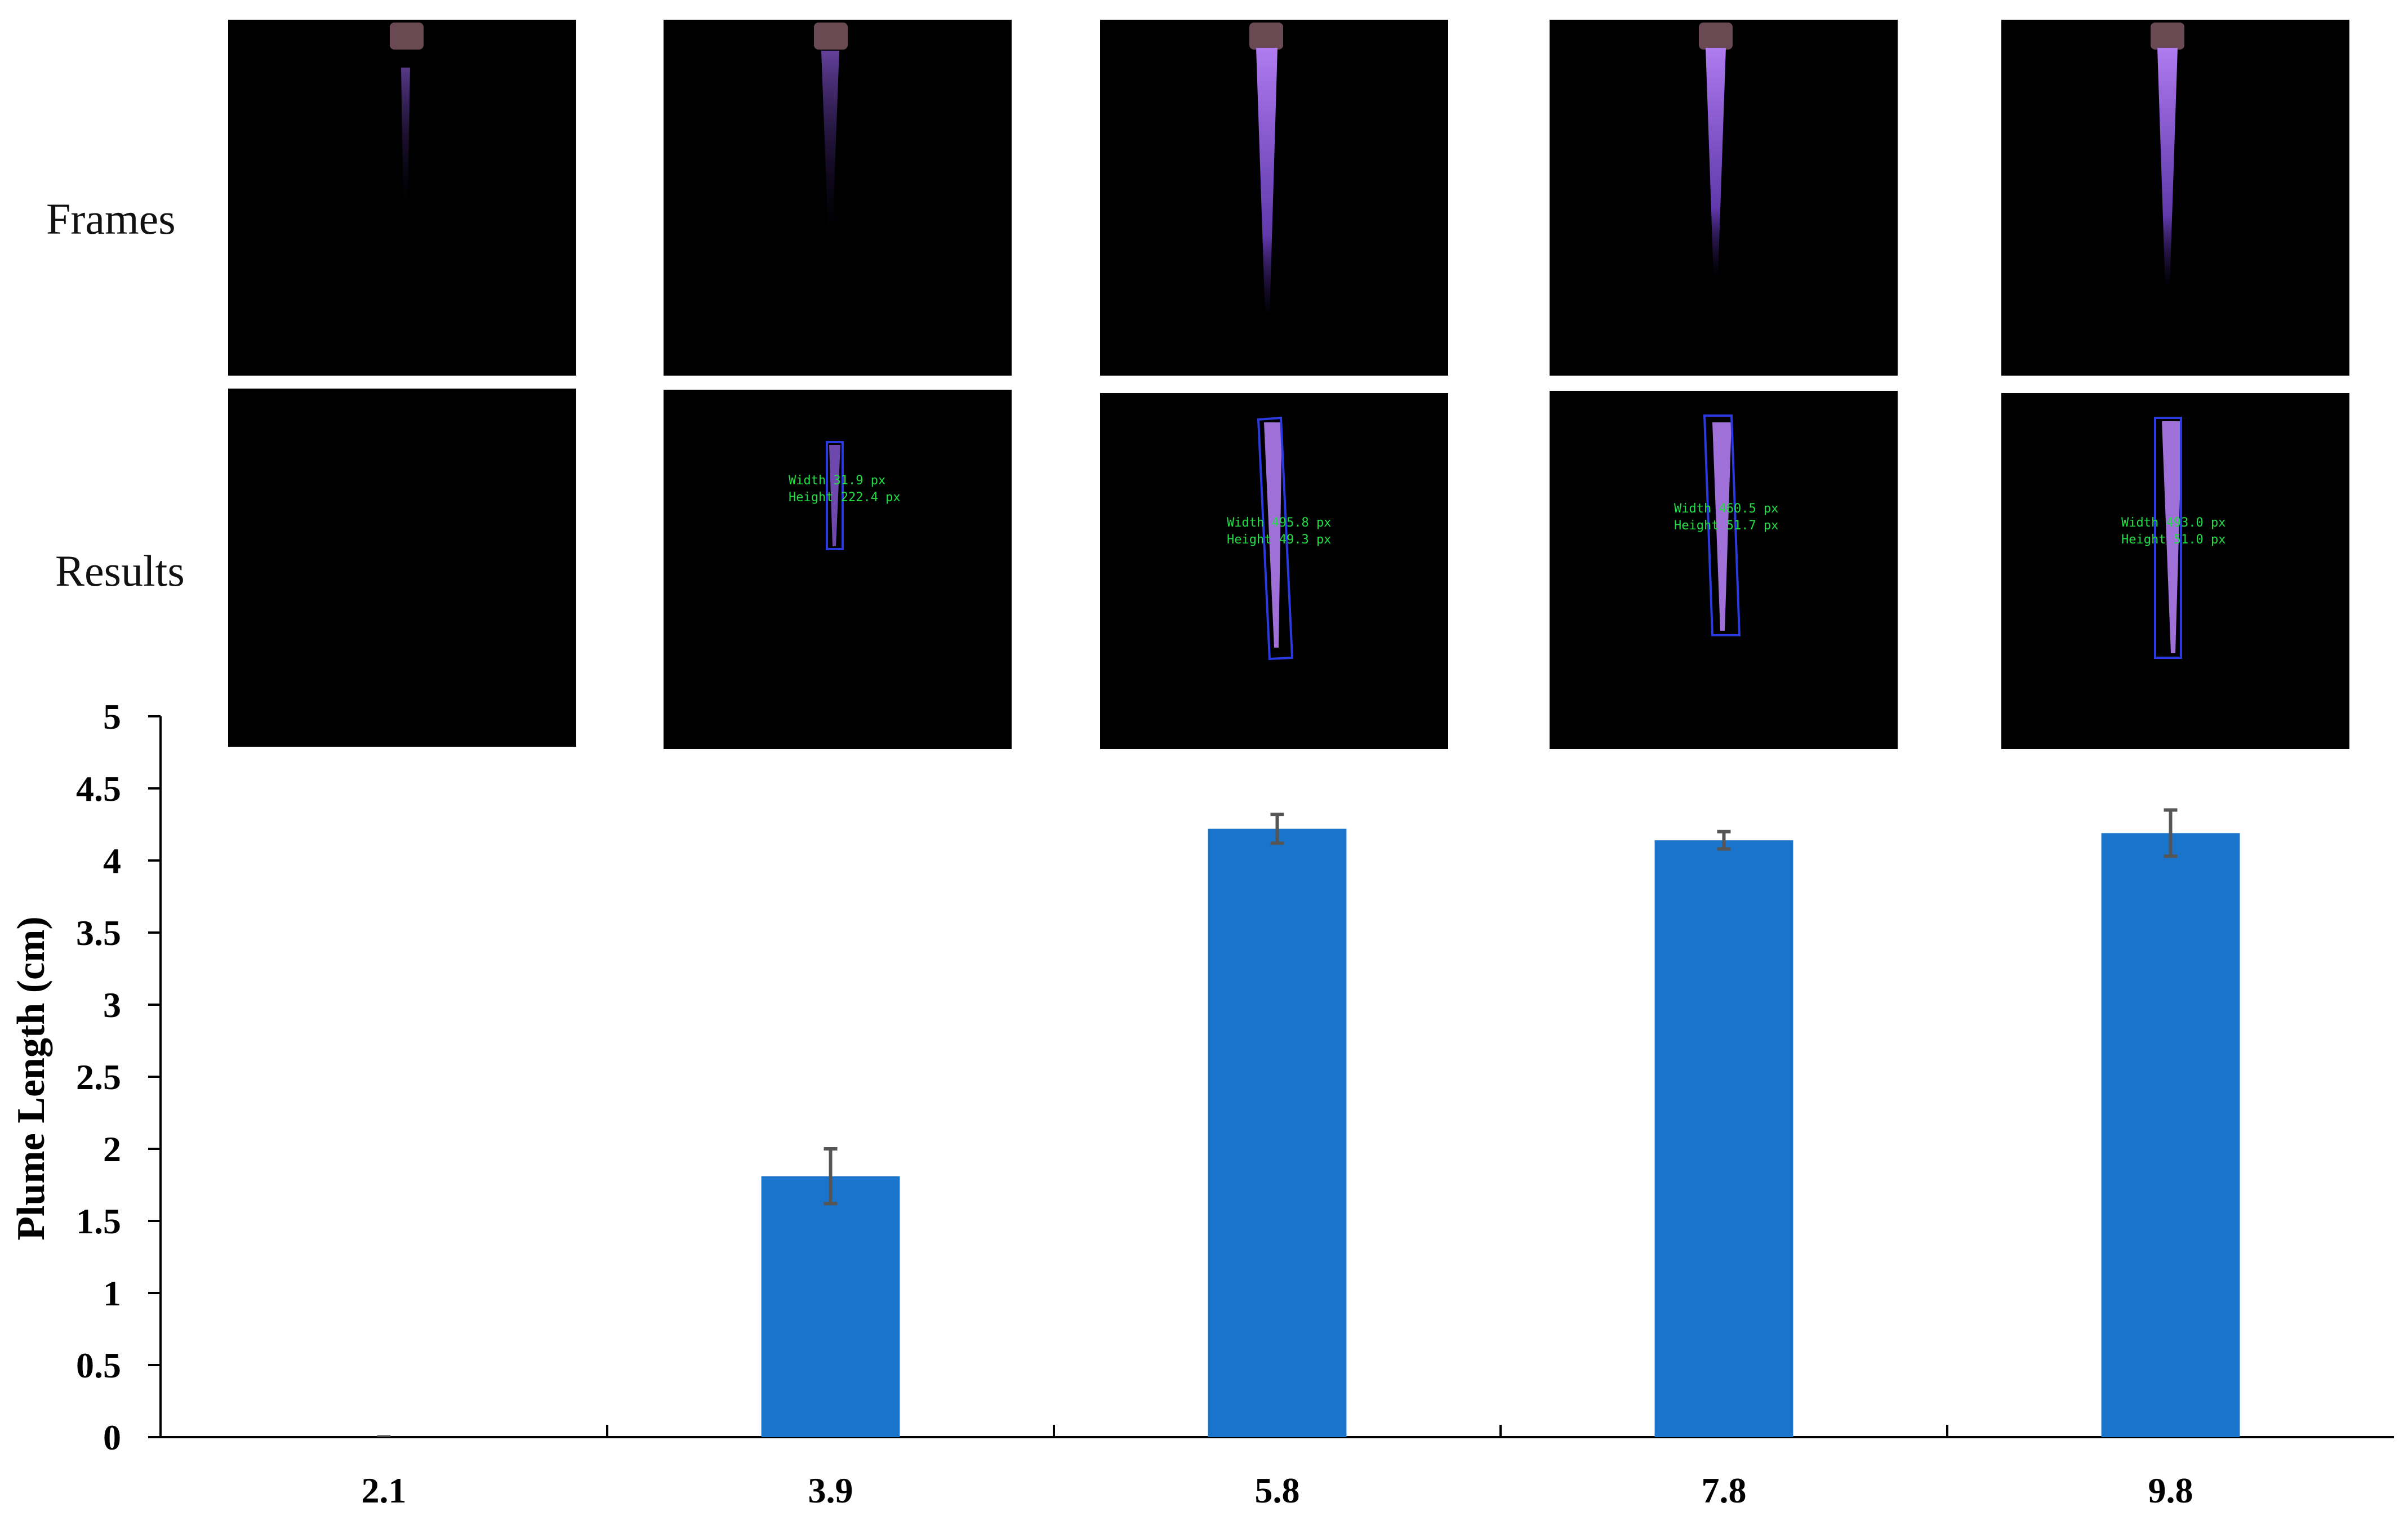 The width and height of the screenshot is (2408, 1516). I want to click on result-panel-5: Width 493.0 px Height 51.0 px, so click(2175, 571).